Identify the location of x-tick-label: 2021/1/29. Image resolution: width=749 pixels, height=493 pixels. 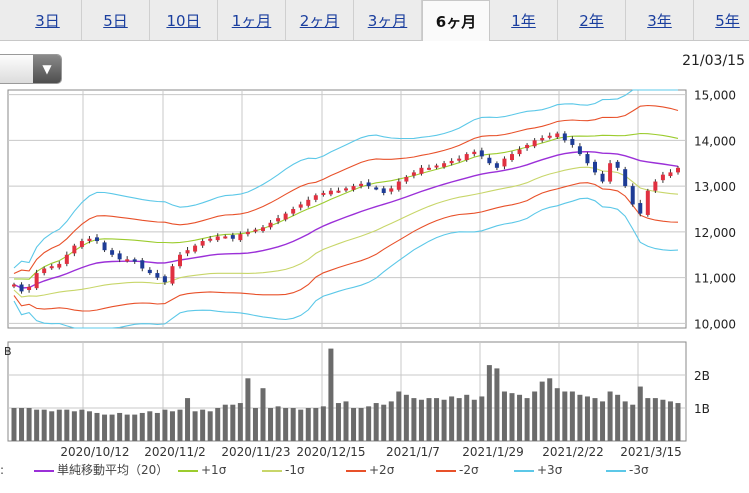
(493, 452).